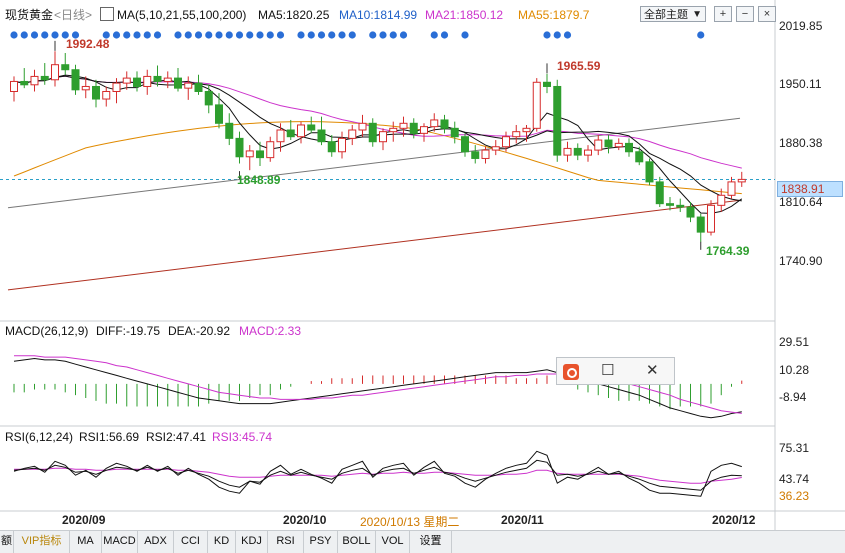  Describe the element at coordinates (794, 370) in the screenshot. I see `macd-y-tick: 10.28` at that location.